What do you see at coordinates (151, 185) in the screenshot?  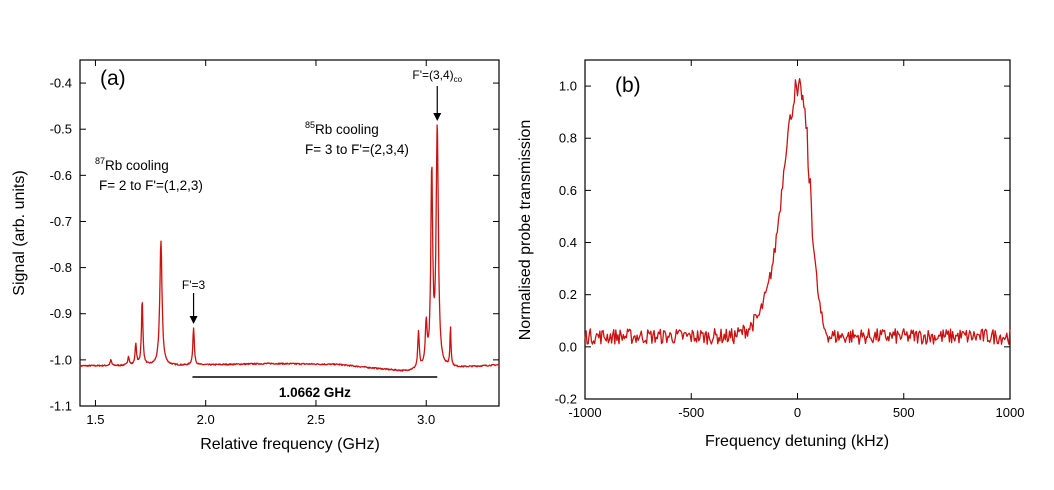 I see `rb87-annotation-line2: F= 2 to F'=(1,2,3)` at bounding box center [151, 185].